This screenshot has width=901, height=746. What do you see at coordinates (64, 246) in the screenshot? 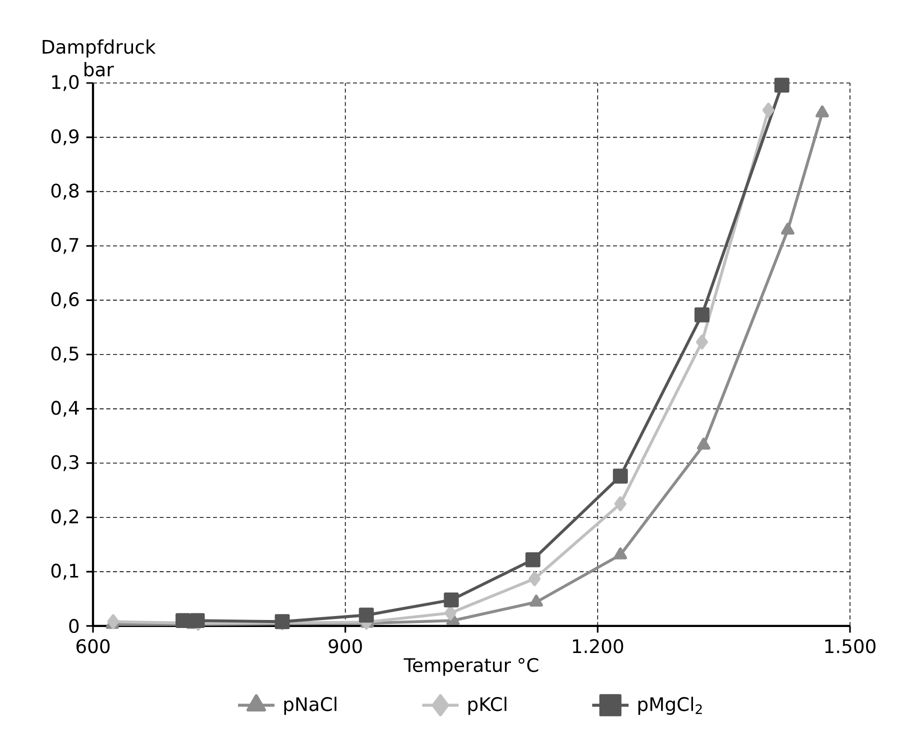
I see `y-tick-label: 0,7` at bounding box center [64, 246].